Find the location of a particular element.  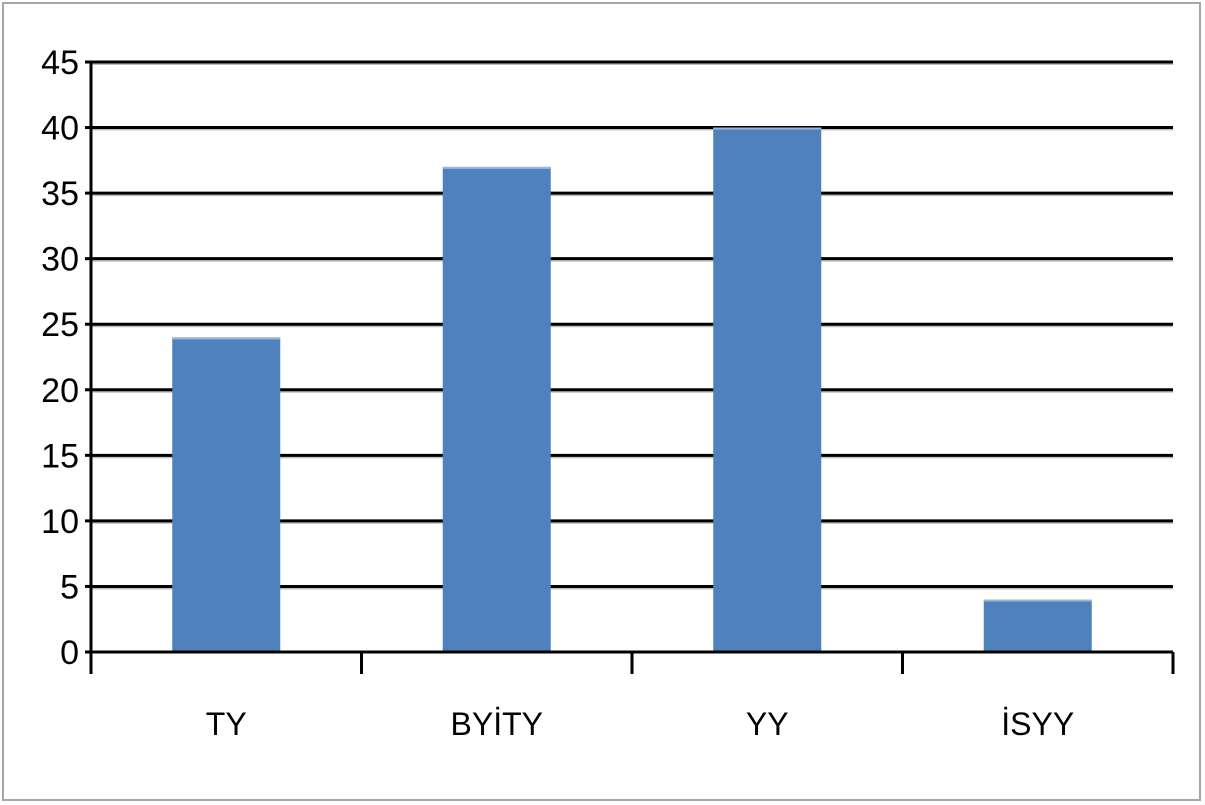

x-tick-label: YY is located at coordinates (767, 724).